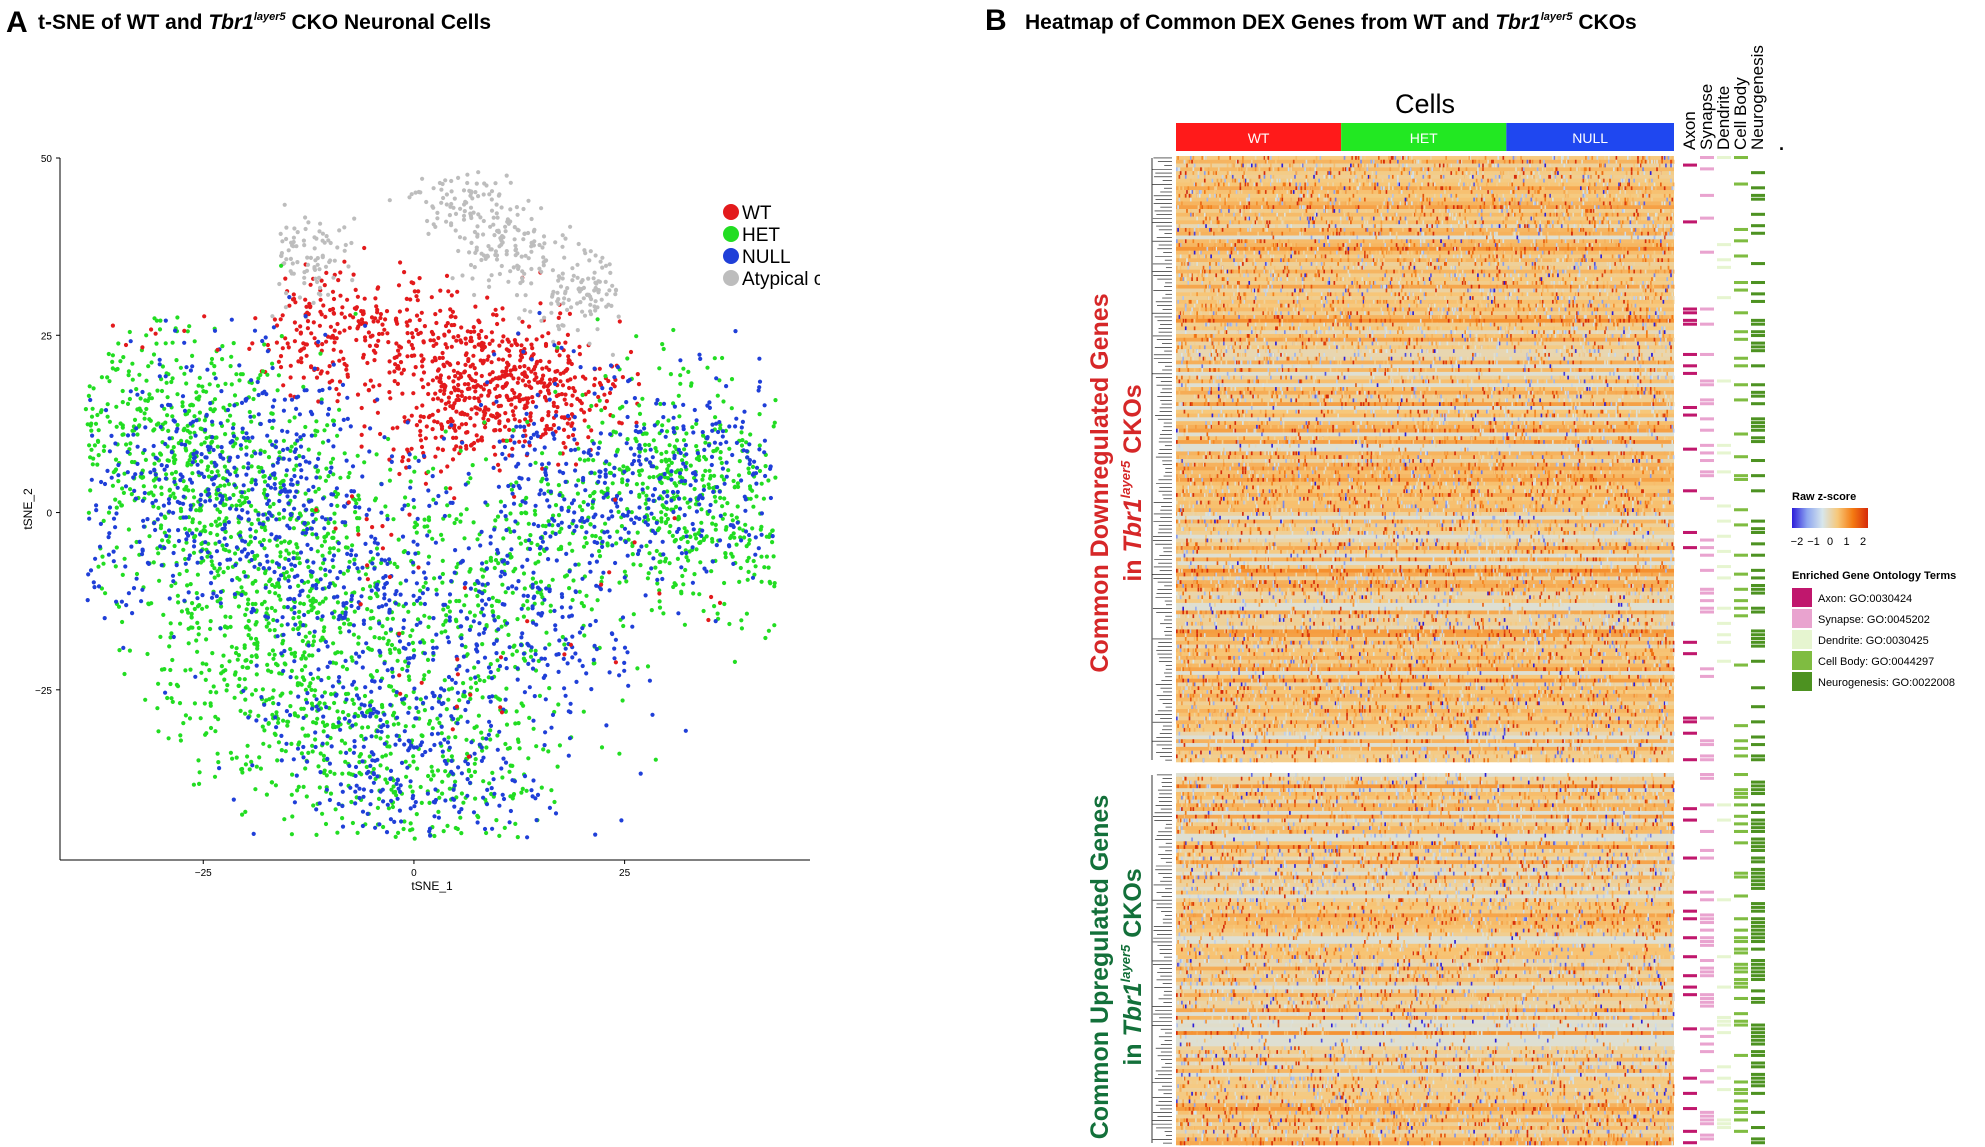 The height and width of the screenshot is (1147, 1985). I want to click on panel-a-title-sup: layer5, so click(270, 17).